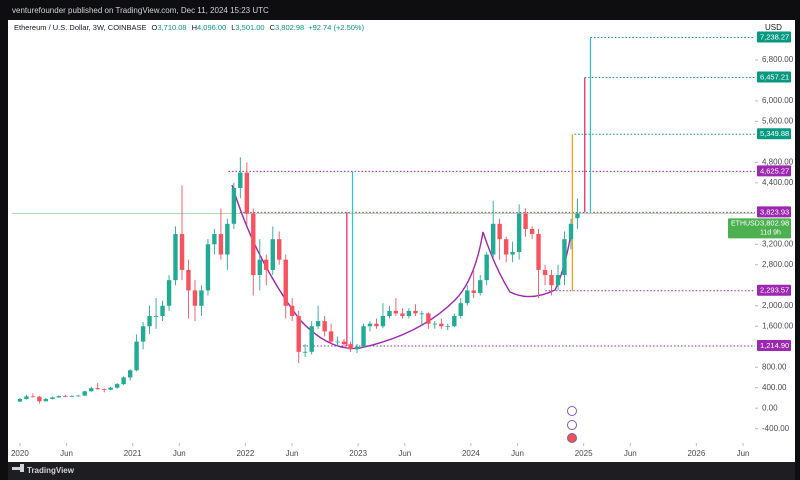 This screenshot has width=800, height=480. What do you see at coordinates (778, 243) in the screenshot?
I see `y-tick-label: 3,200.00` at bounding box center [778, 243].